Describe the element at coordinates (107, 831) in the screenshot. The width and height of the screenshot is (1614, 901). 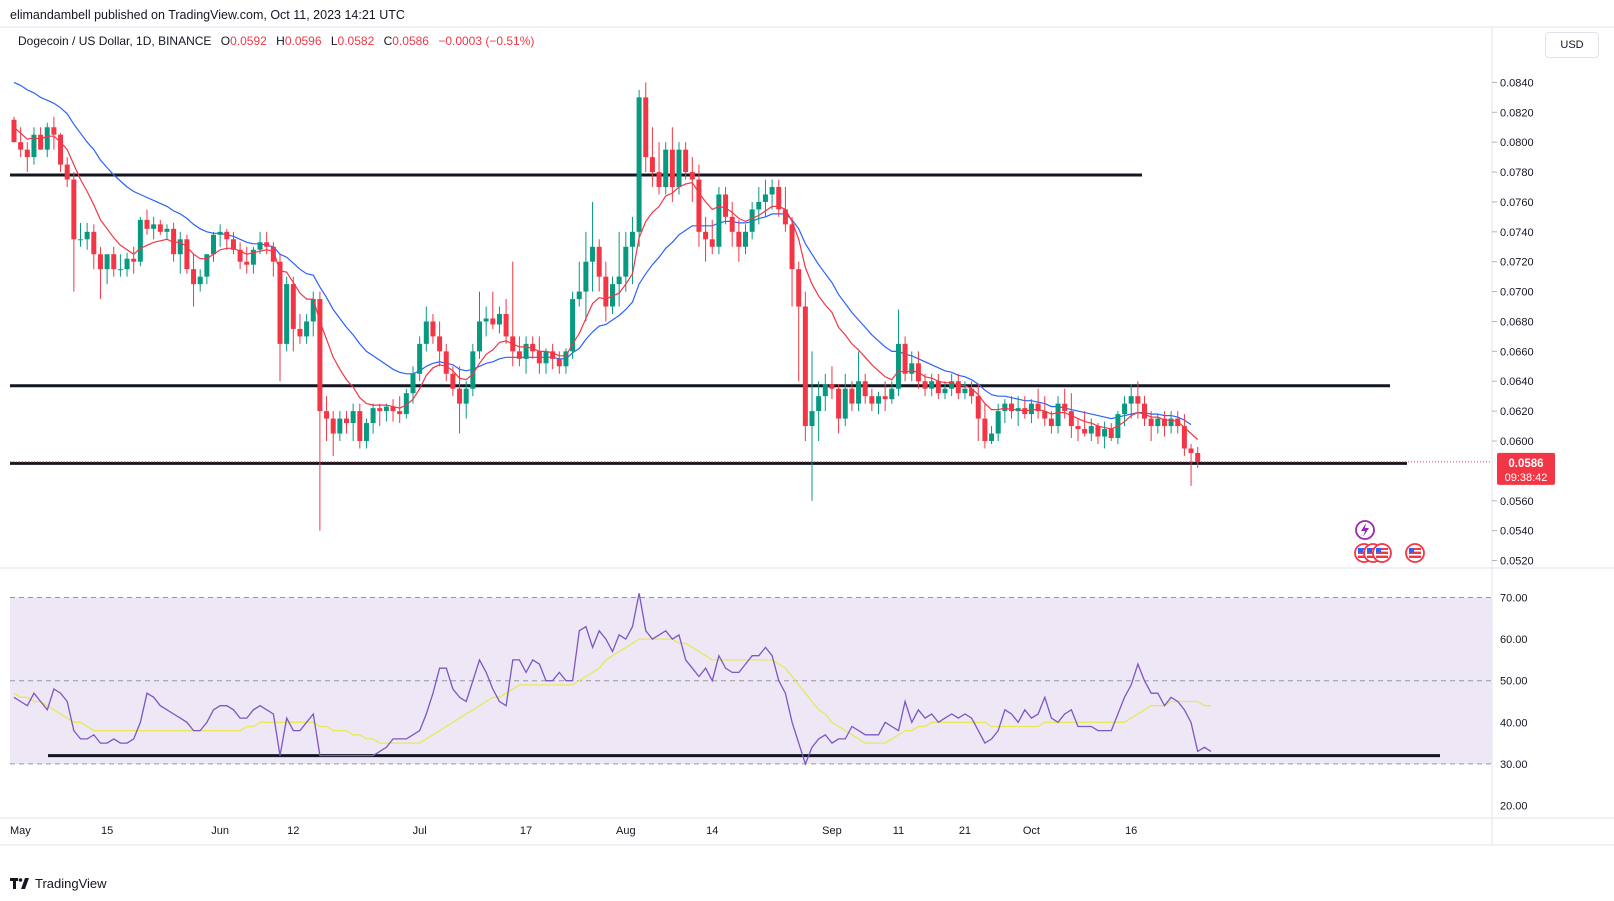
I see `time-tick-label: 15` at that location.